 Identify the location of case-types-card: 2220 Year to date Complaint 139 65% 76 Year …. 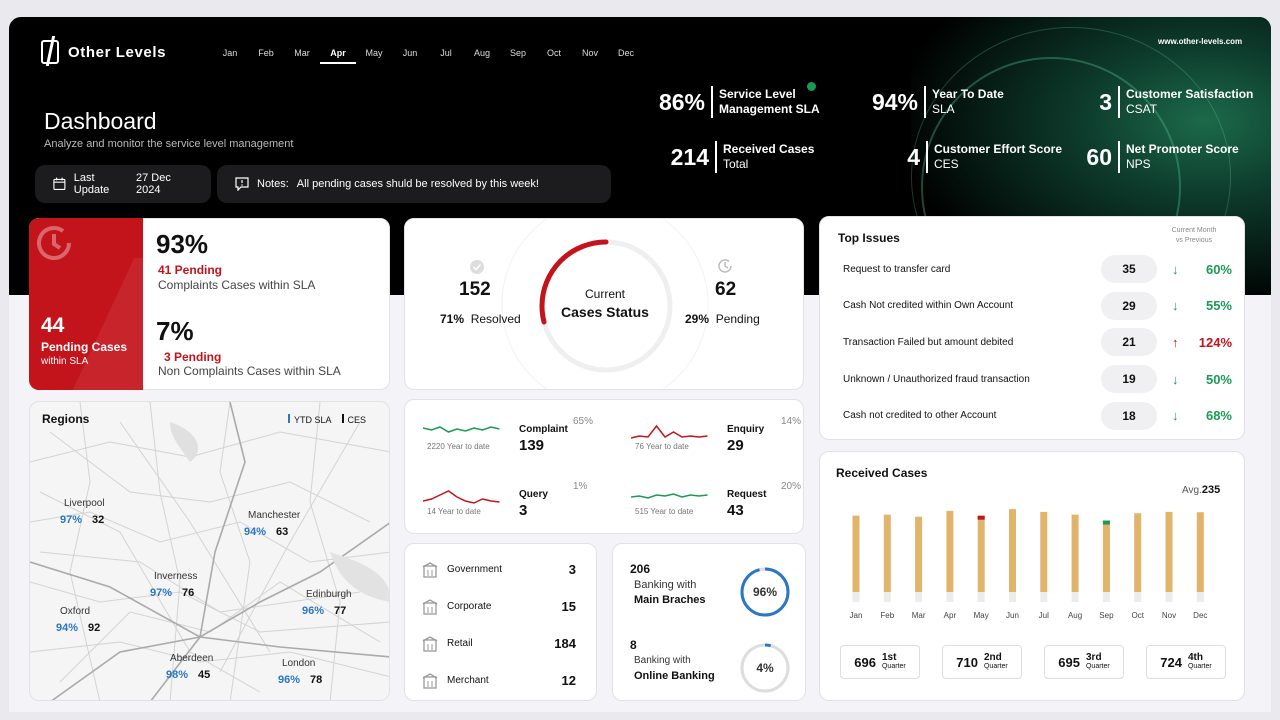
(604, 466).